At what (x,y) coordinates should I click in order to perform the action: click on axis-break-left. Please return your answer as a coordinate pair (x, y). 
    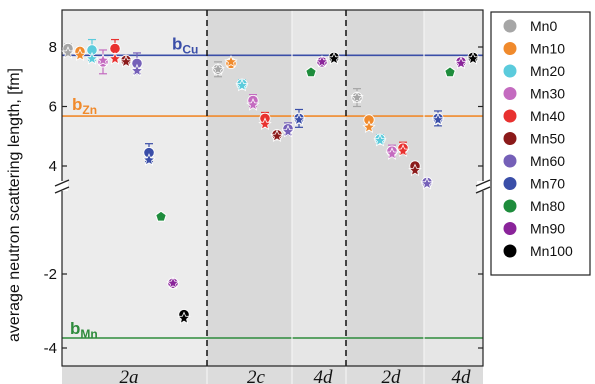
    Looking at the image, I should click on (62, 186).